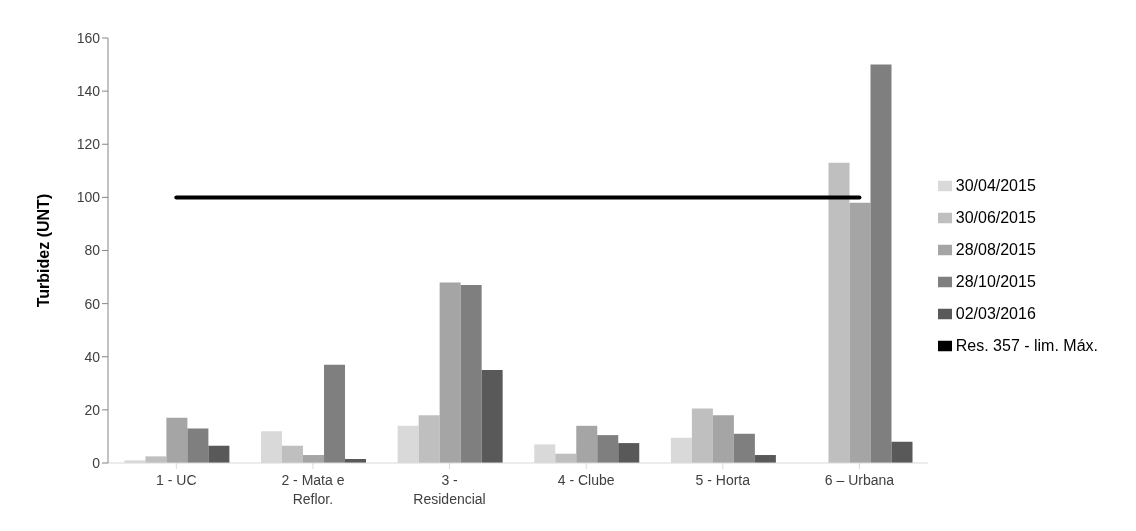 Image resolution: width=1136 pixels, height=531 pixels. Describe the element at coordinates (88, 91) in the screenshot. I see `y-tick-label: 140` at that location.